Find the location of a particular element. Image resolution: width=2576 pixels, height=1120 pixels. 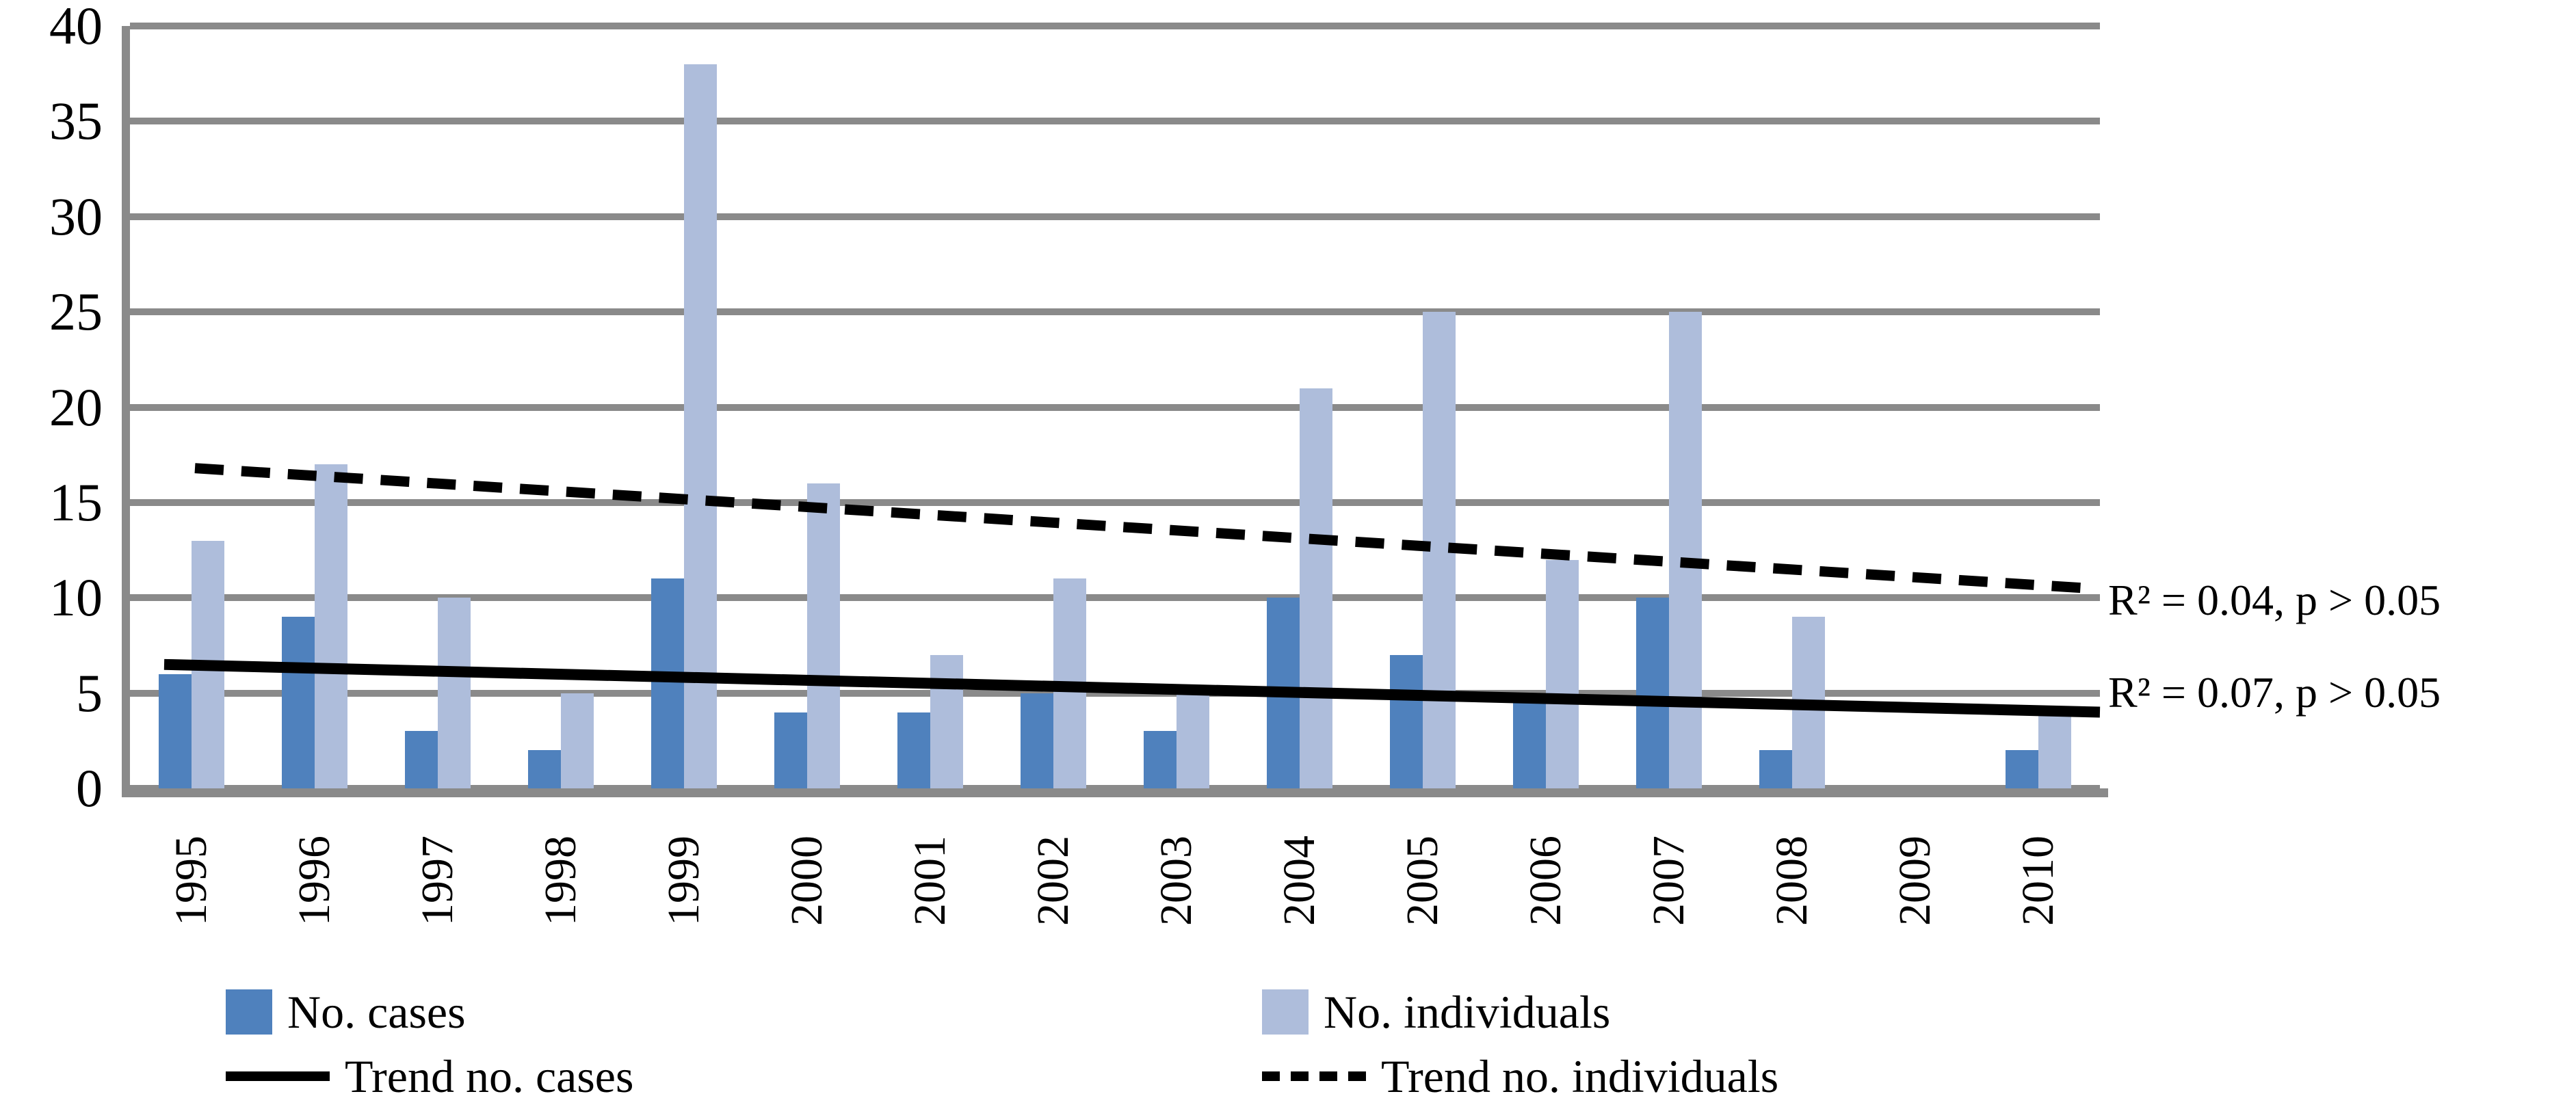

y-axis-label-10: 10 is located at coordinates (76, 598).